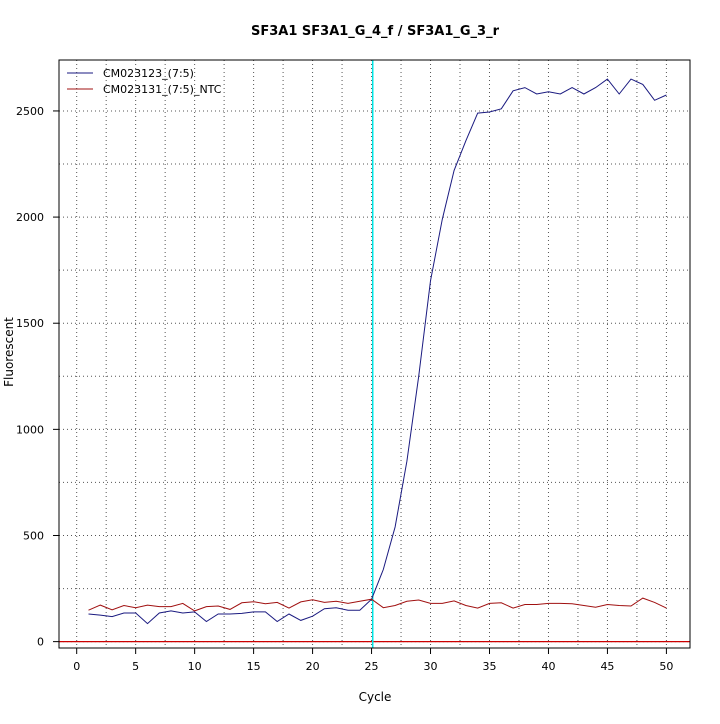  Describe the element at coordinates (375, 31) in the screenshot. I see `chart-title: SF3A1 SF3A1_G_4_f / SF3A1_G_3_r` at that location.